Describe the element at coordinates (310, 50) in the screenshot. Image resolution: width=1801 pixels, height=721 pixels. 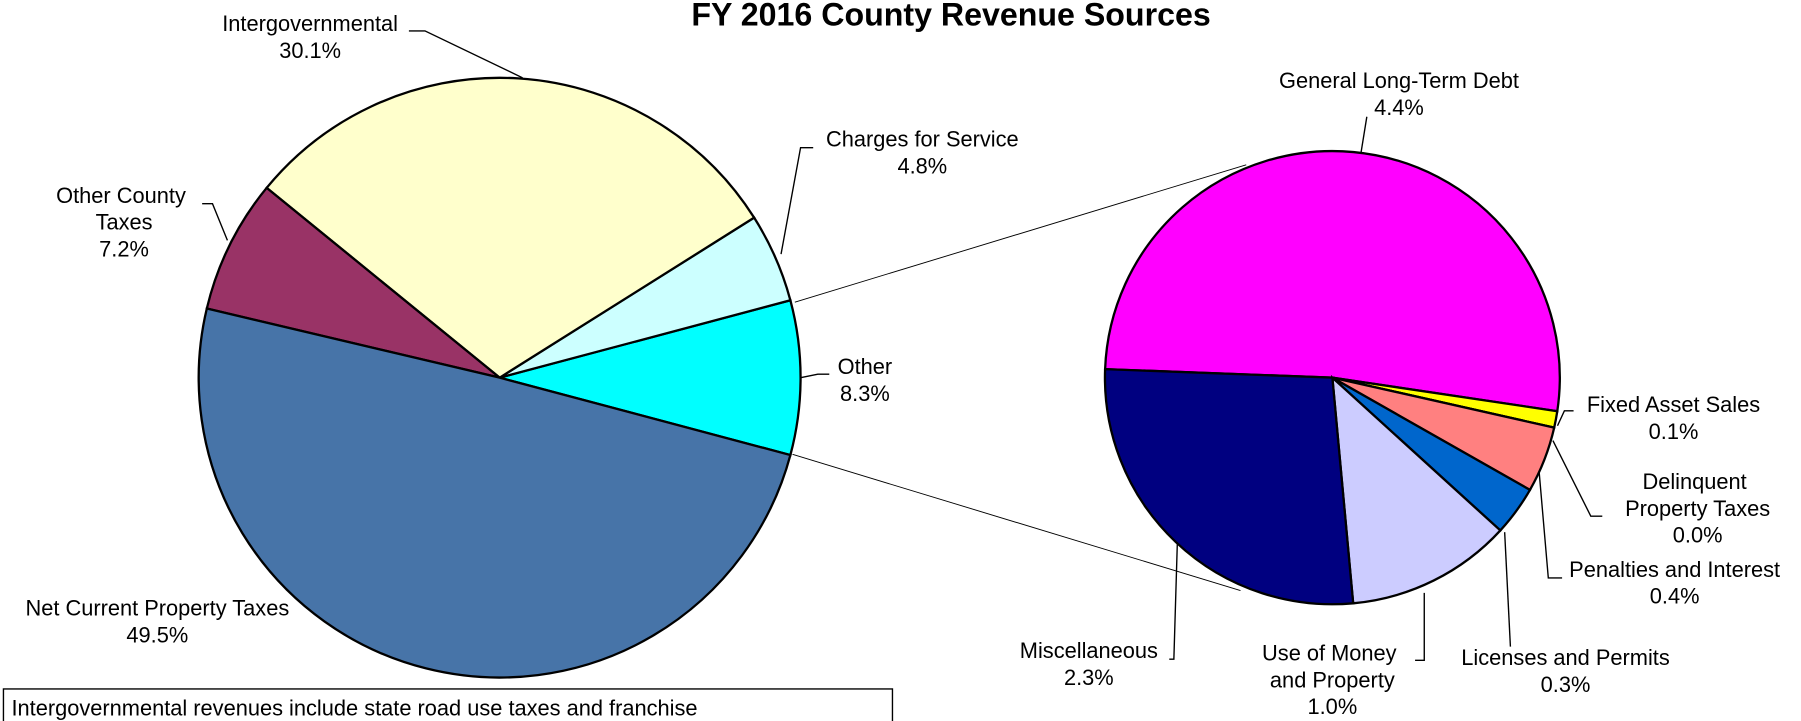
I see `value-label: 30.1%` at that location.